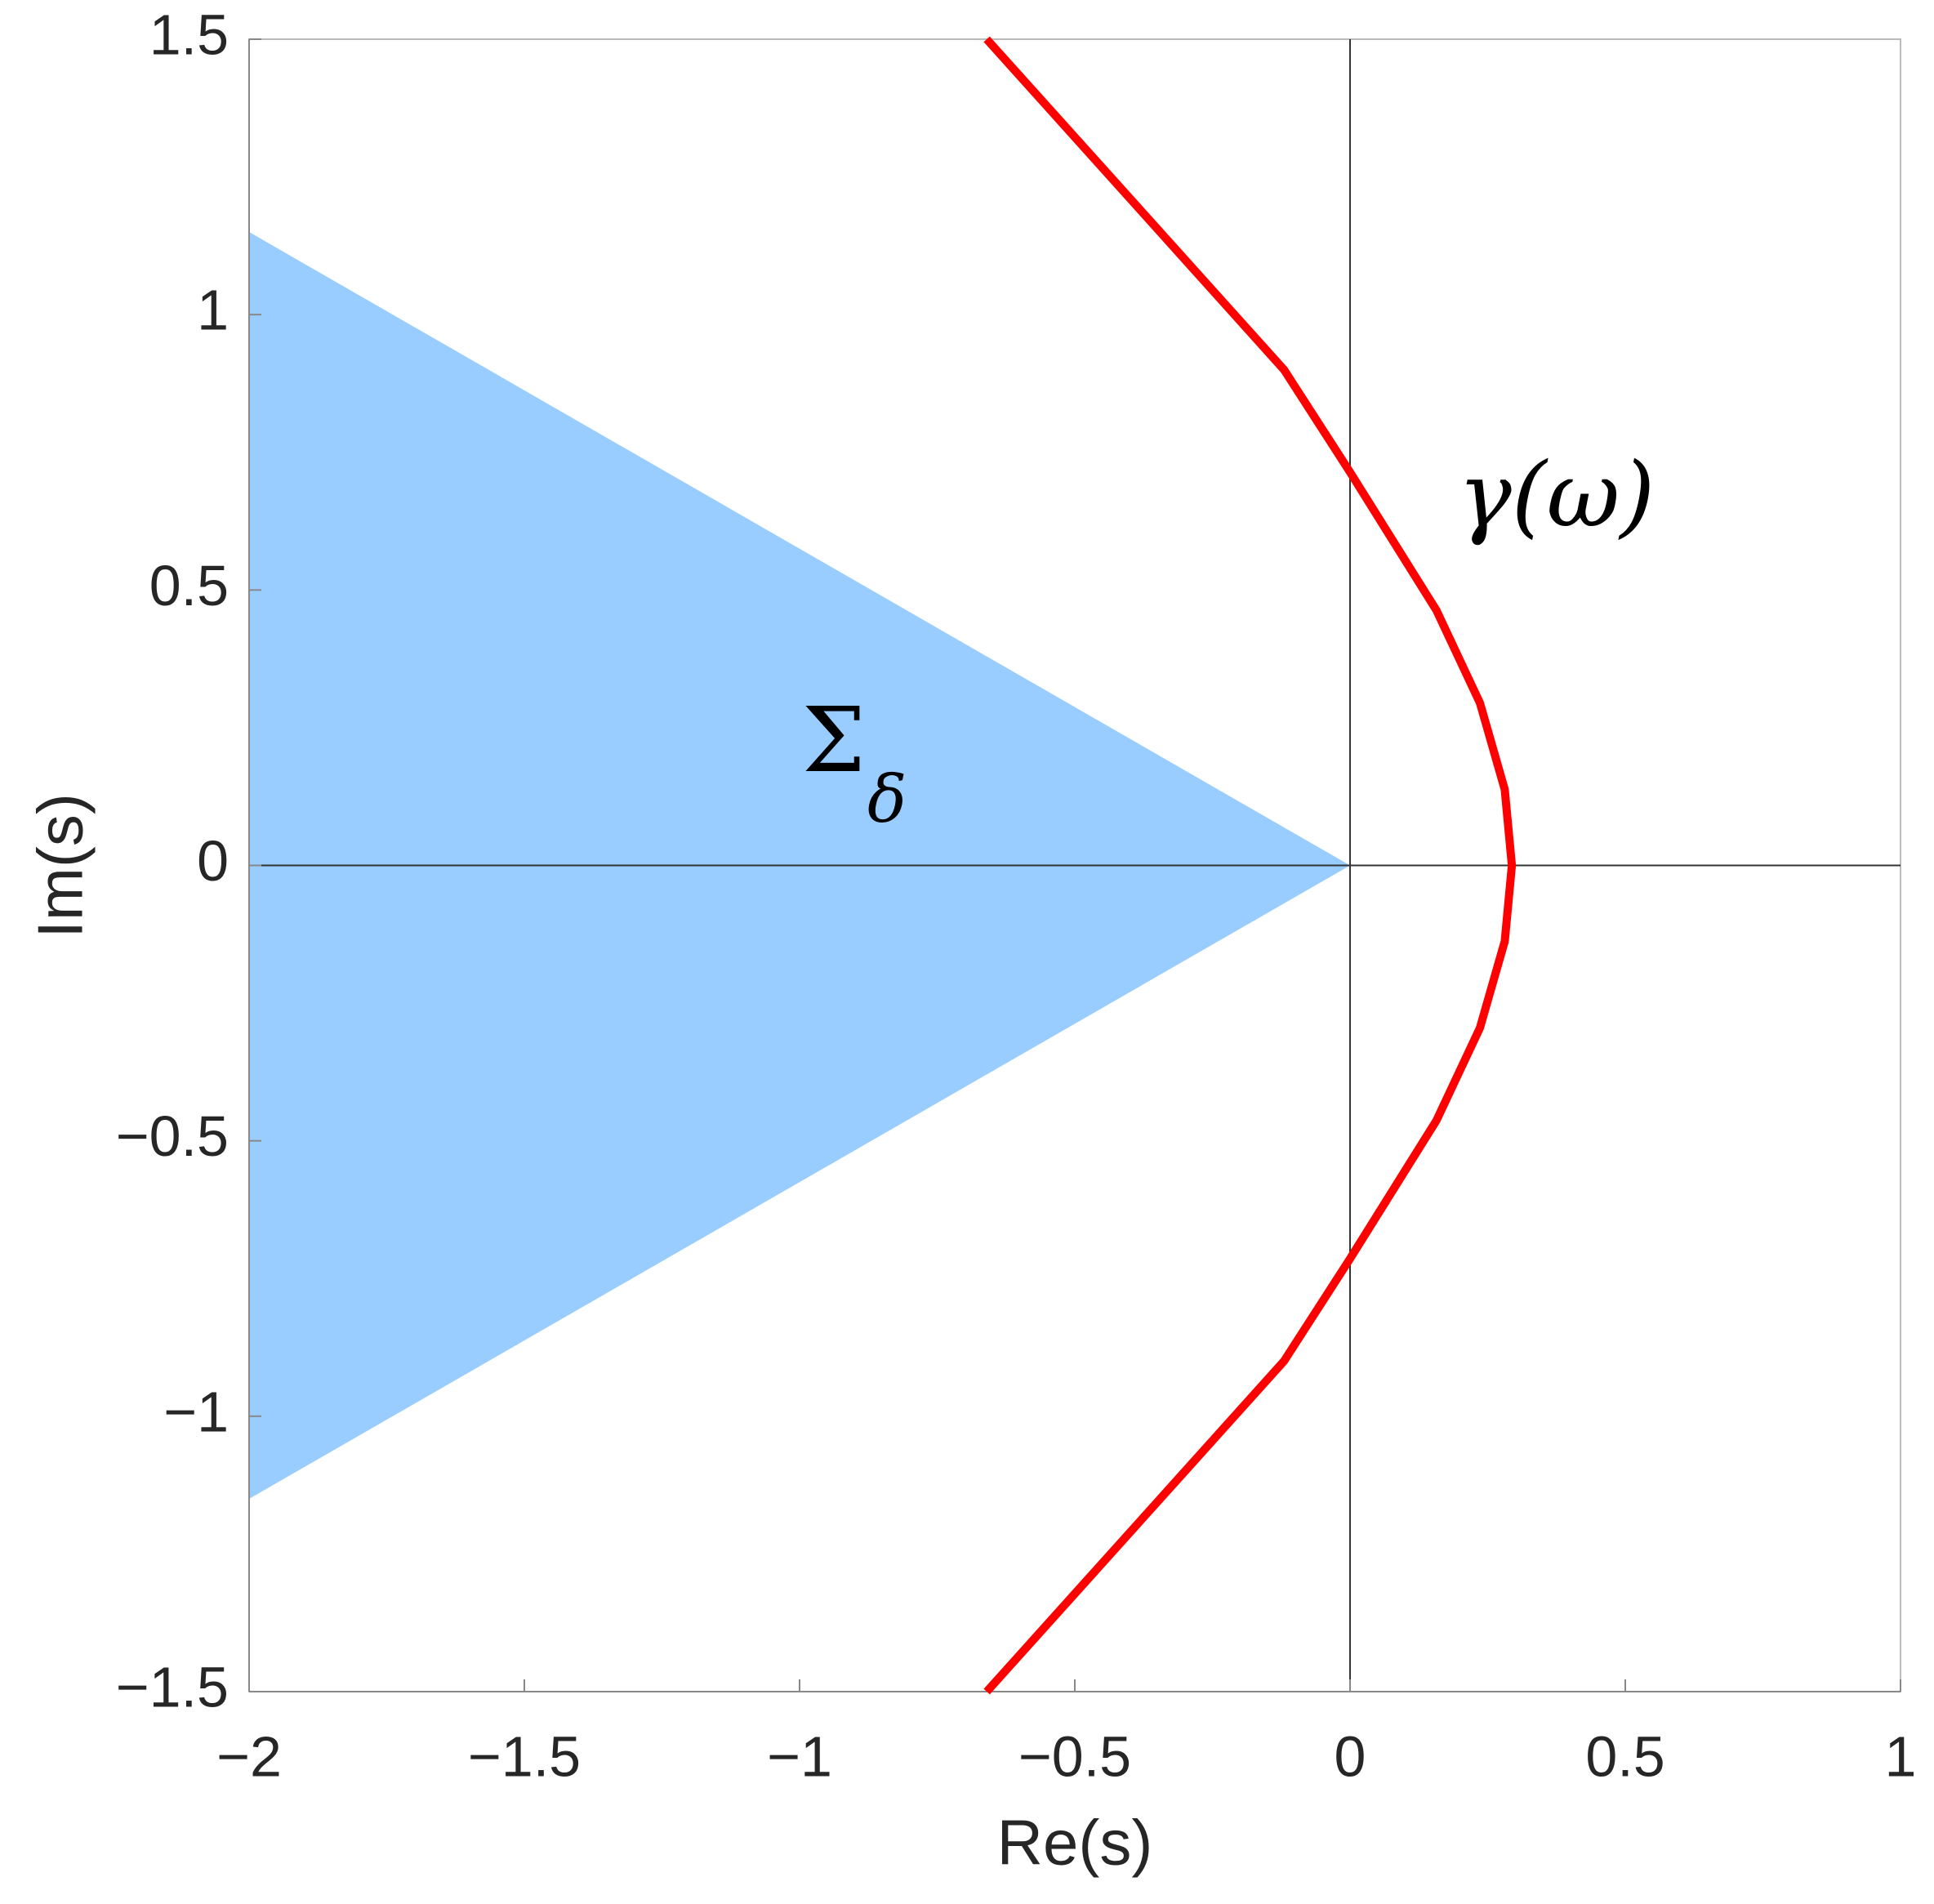 This screenshot has width=1934, height=1904. I want to click on x-tick-label: 1, so click(1901, 1756).